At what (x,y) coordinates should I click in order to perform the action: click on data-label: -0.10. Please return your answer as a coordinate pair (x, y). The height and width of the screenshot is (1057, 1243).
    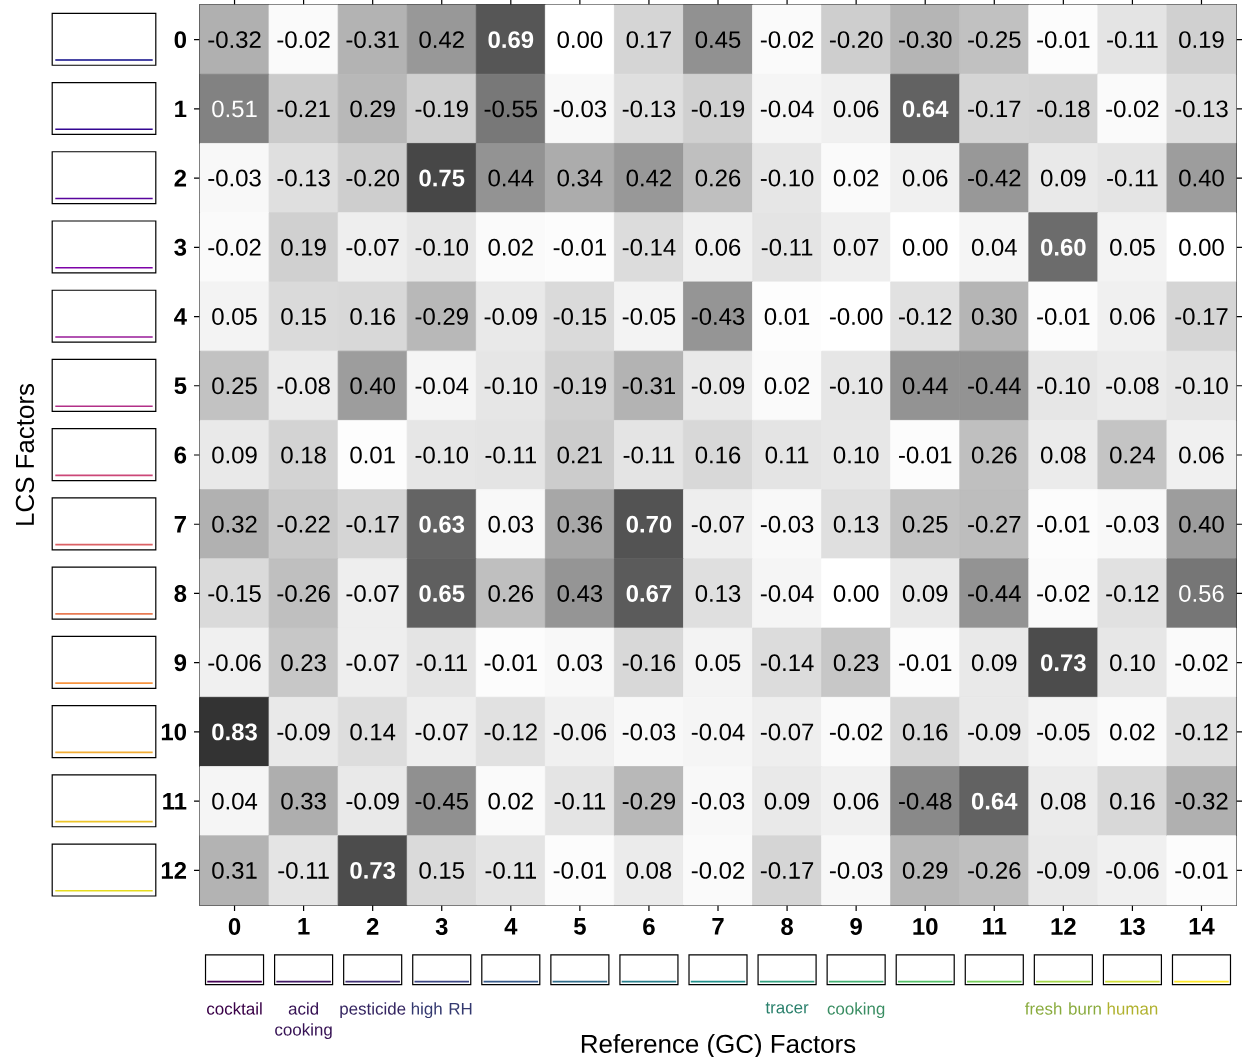
    Looking at the image, I should click on (1063, 386).